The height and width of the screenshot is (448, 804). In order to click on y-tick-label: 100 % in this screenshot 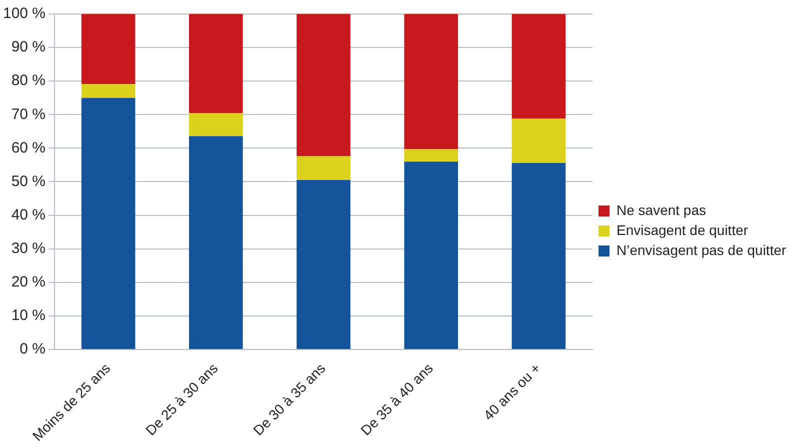, I will do `click(24, 13)`.